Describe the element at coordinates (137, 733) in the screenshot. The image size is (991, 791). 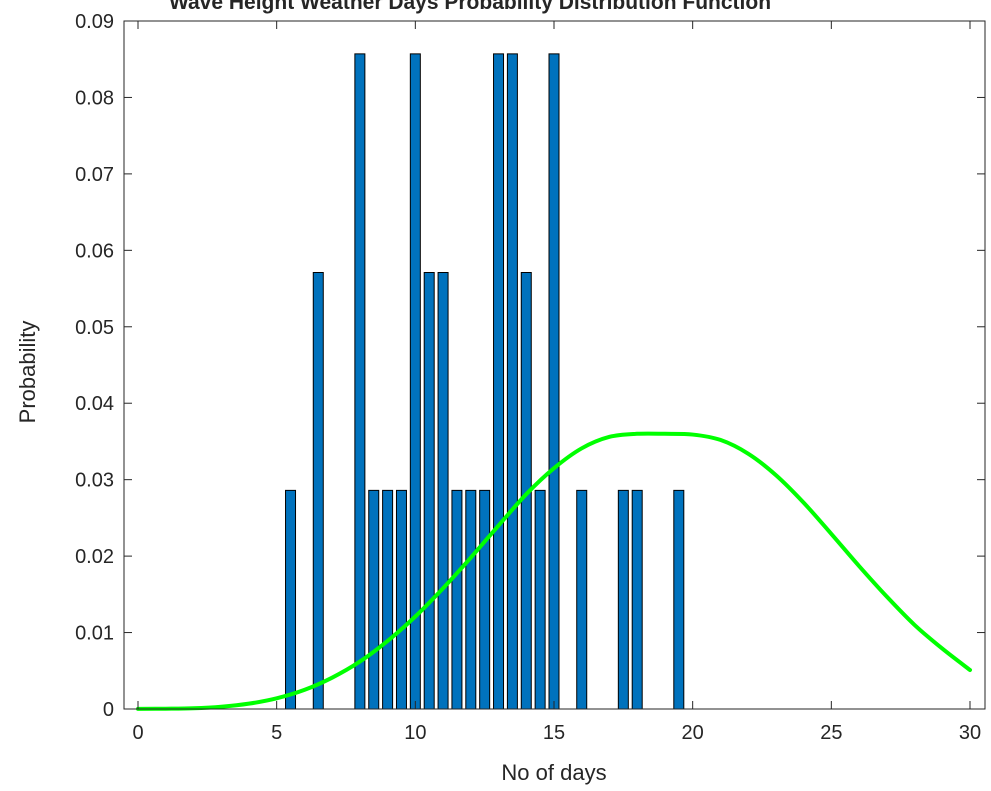
I see `x-tick-label: 0` at that location.